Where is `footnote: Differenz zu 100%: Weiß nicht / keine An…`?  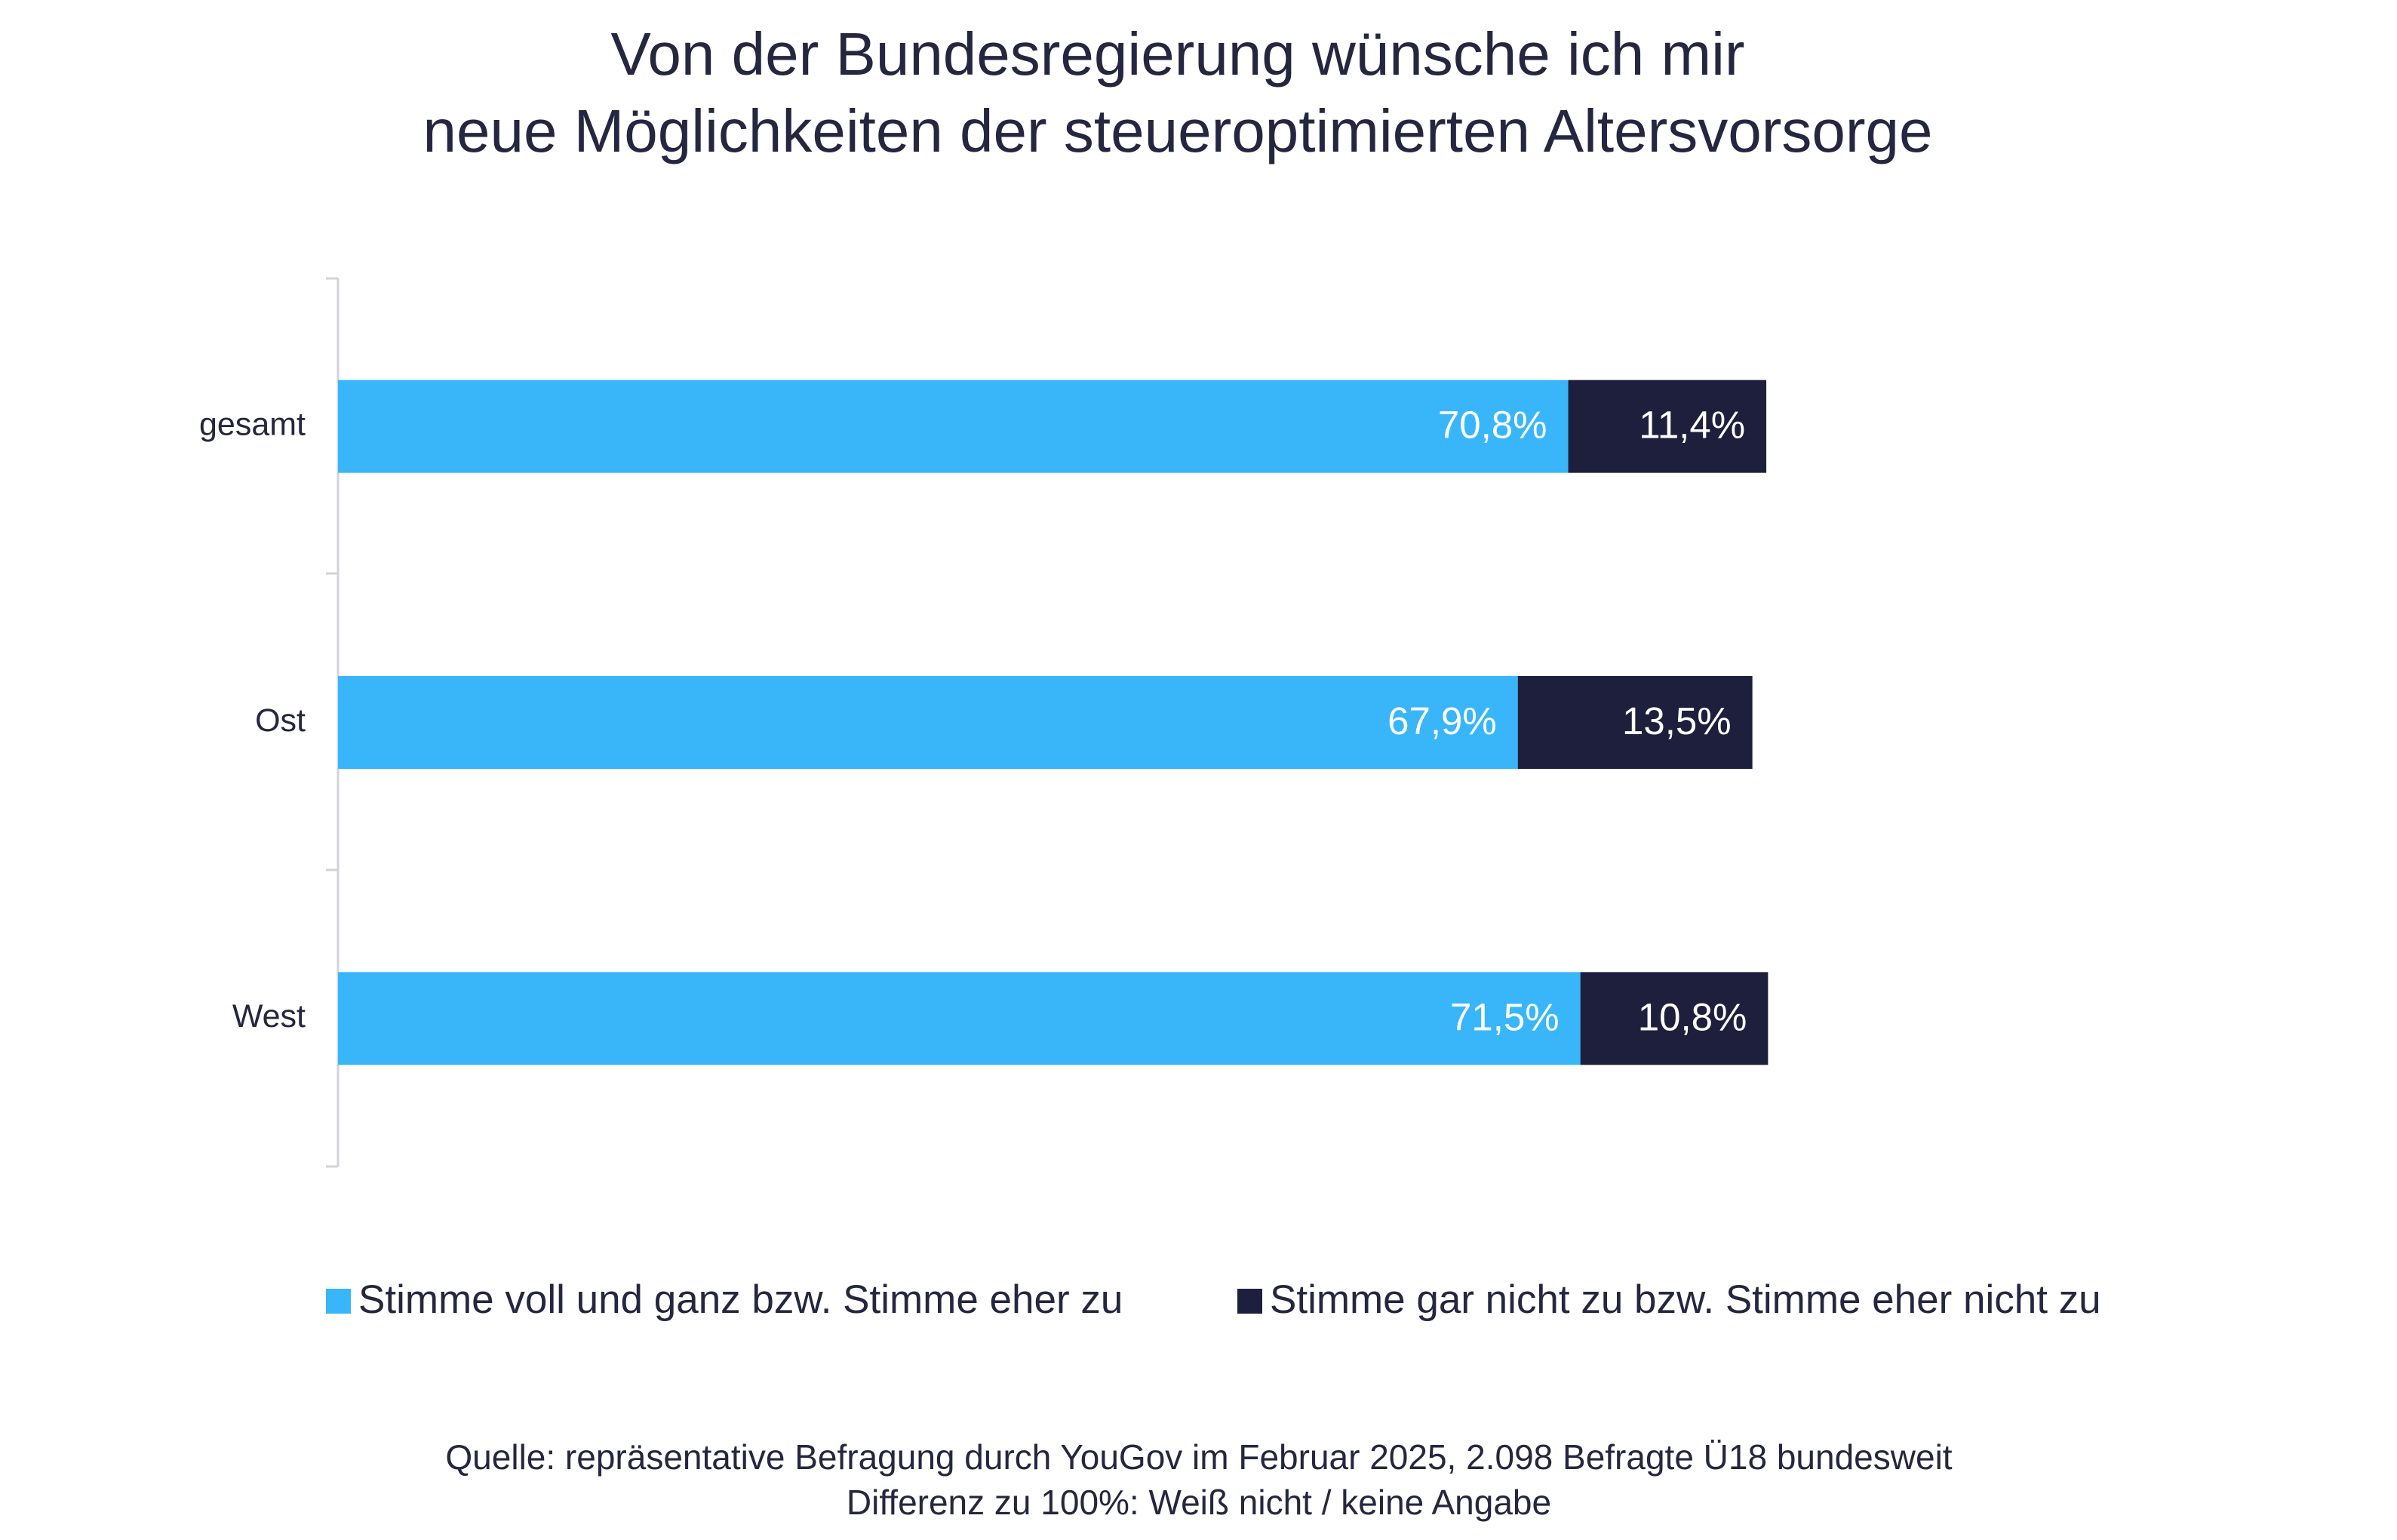
footnote: Differenz zu 100%: Weiß nicht / keine An… is located at coordinates (1199, 1502).